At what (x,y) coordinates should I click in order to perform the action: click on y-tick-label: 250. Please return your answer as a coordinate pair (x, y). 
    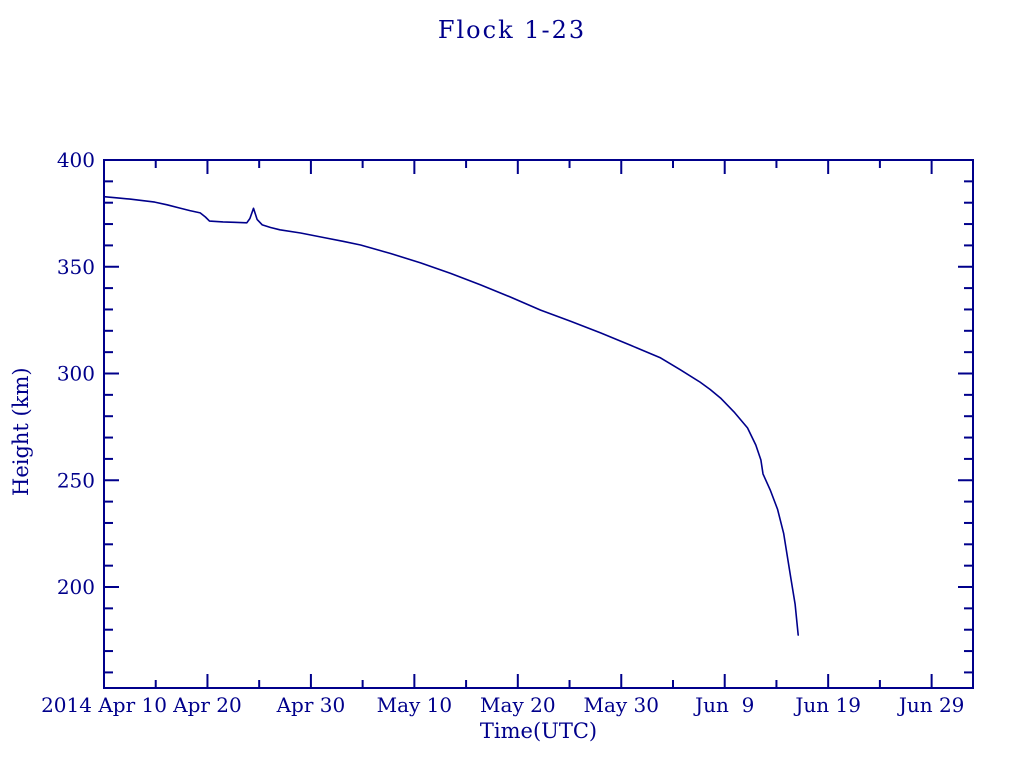
    Looking at the image, I should click on (76, 480).